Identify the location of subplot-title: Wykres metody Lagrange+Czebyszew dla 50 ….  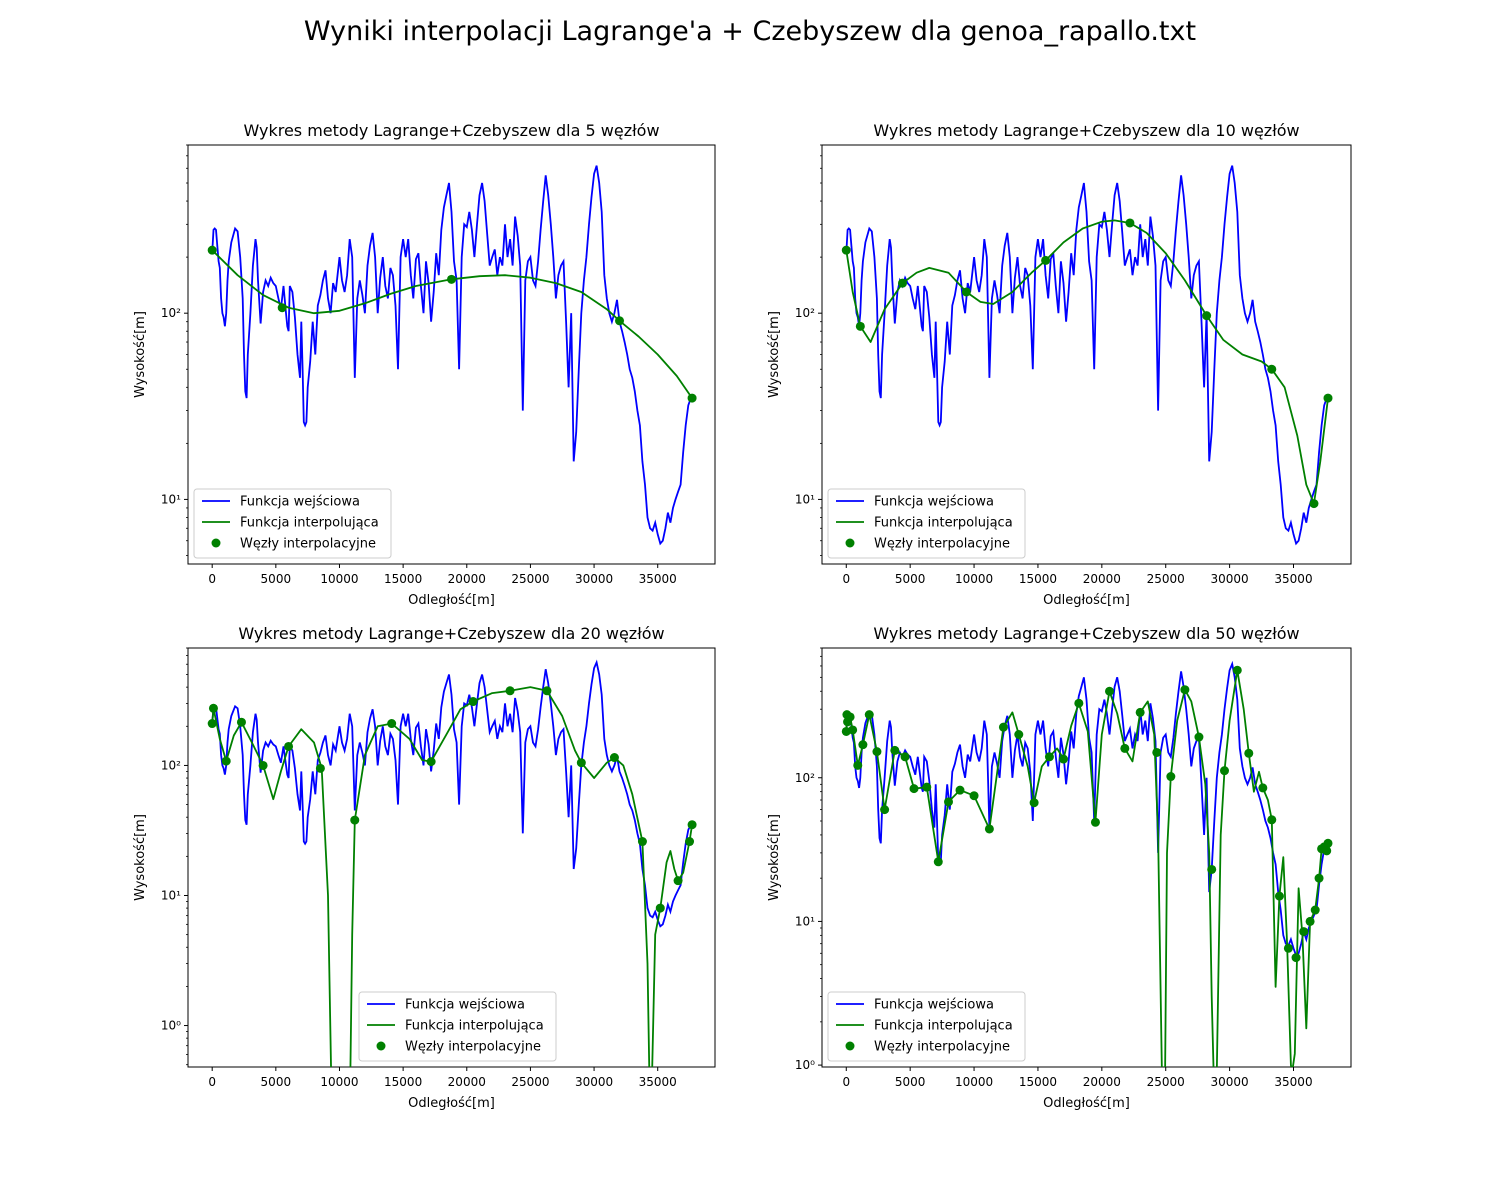
(1086, 633).